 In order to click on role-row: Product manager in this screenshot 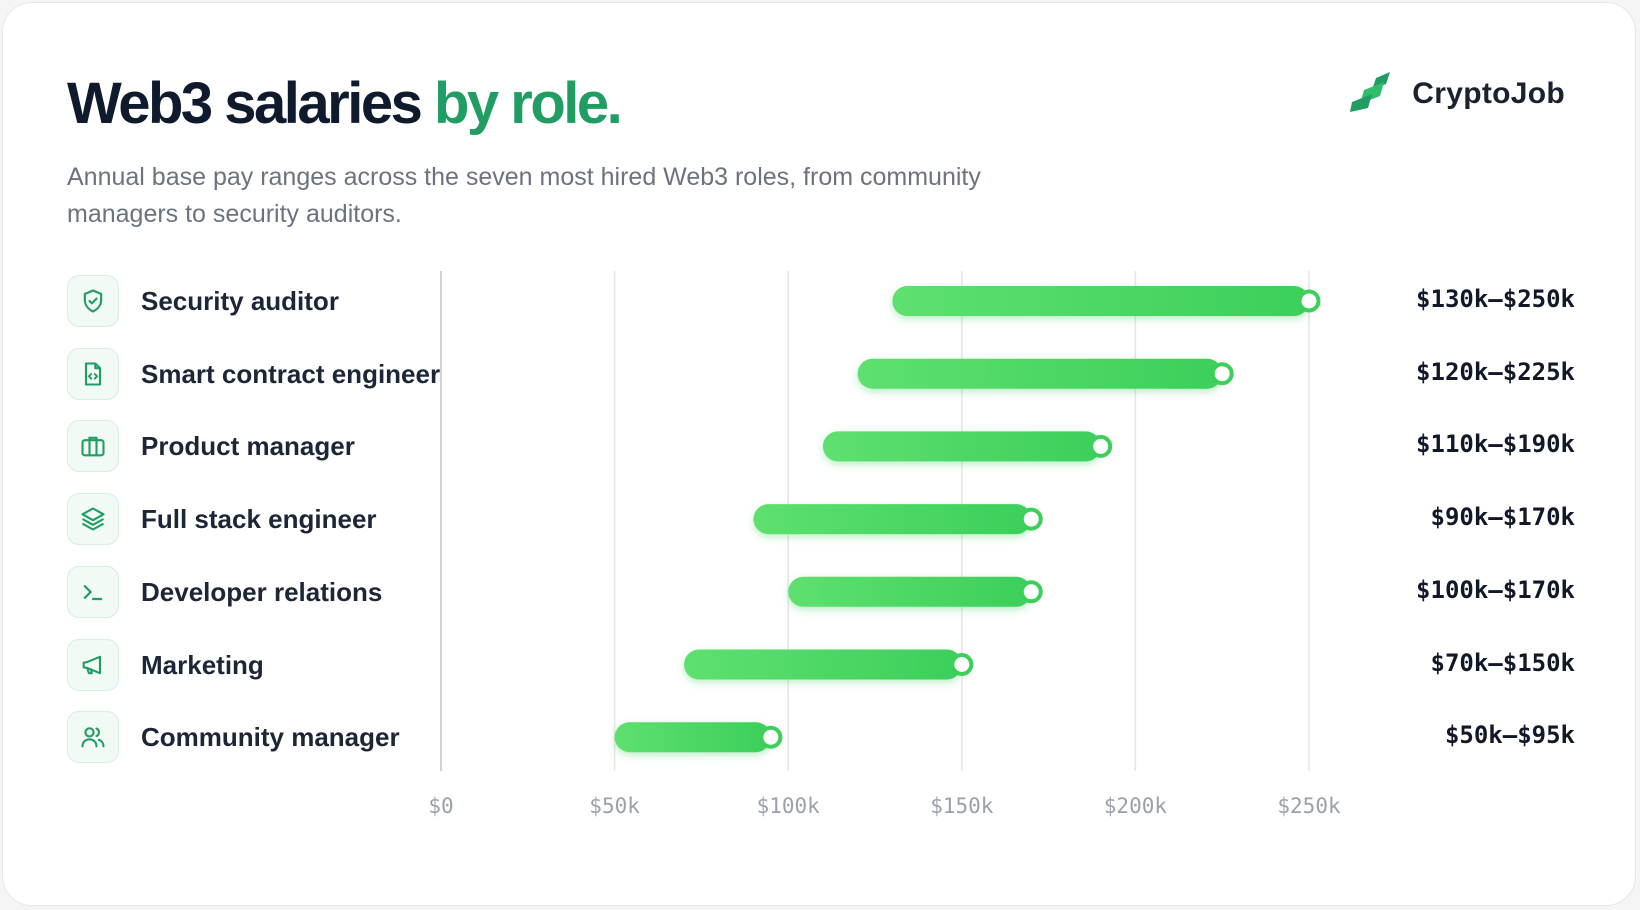, I will do `click(254, 446)`.